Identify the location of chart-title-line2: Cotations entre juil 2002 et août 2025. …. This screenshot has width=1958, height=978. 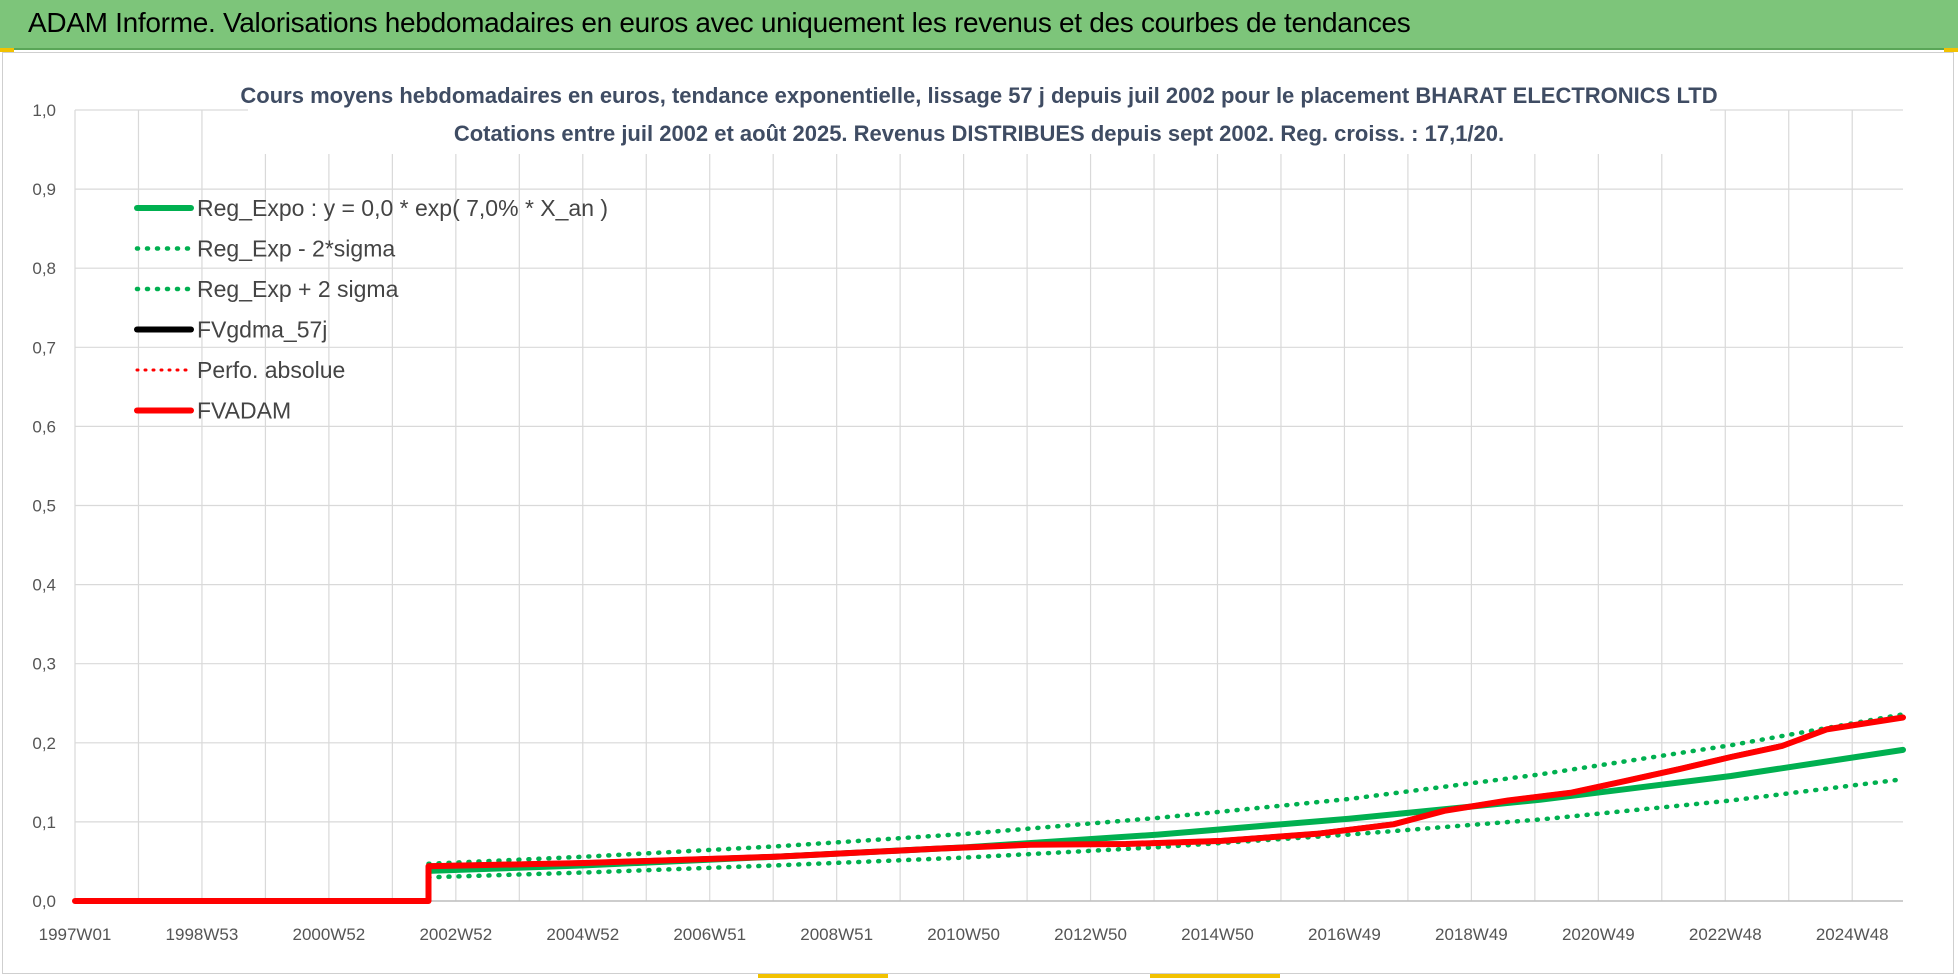
(979, 133).